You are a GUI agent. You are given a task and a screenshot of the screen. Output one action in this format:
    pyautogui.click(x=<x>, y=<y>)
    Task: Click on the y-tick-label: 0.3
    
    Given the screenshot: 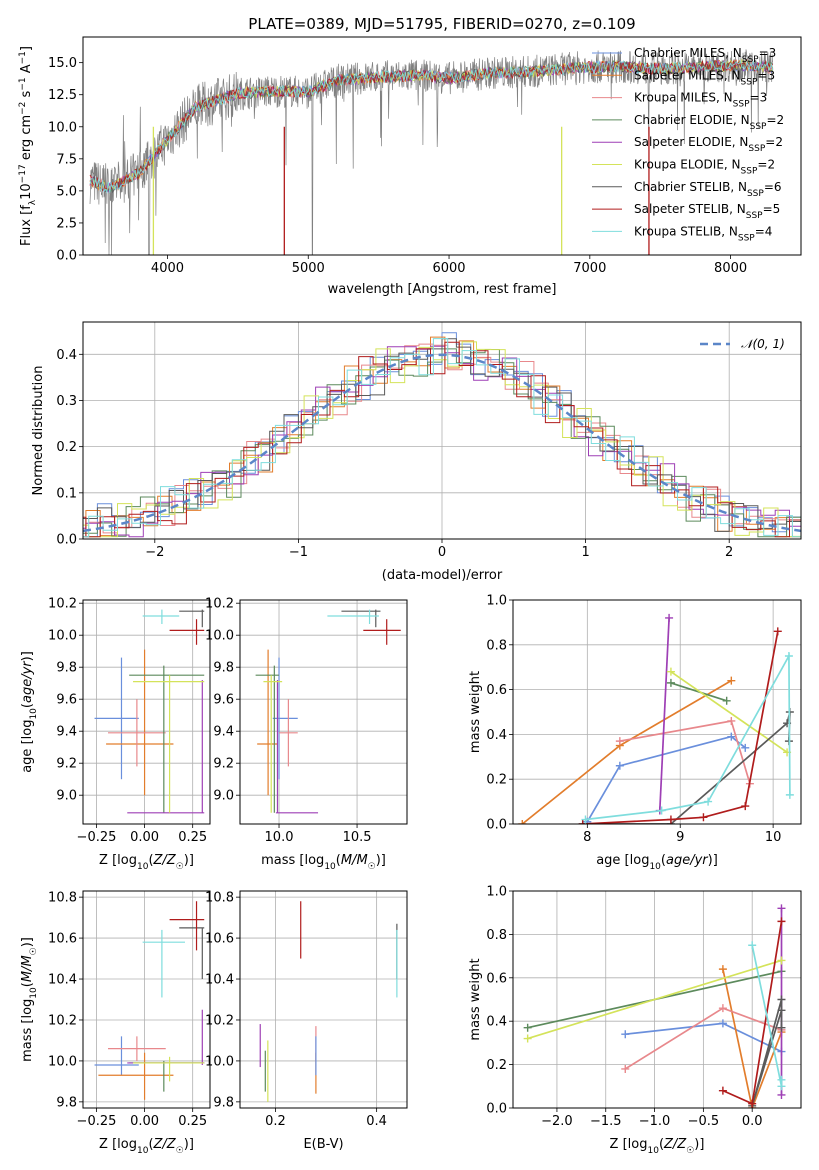 What is the action you would take?
    pyautogui.click(x=66, y=401)
    